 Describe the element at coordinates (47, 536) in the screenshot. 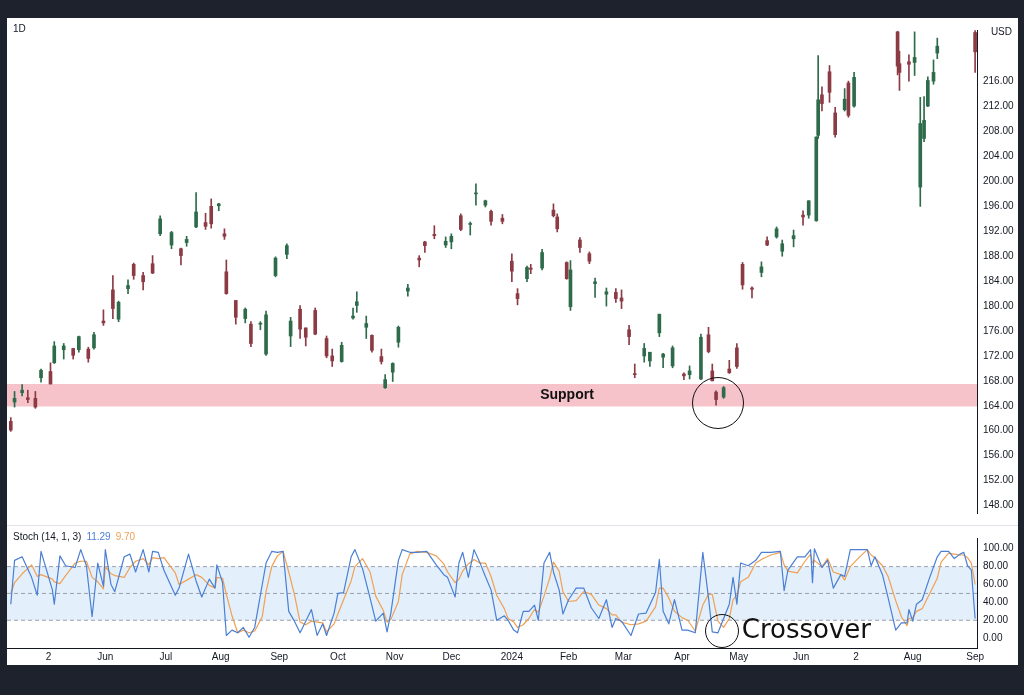

I see `chart-title: Stoch (14, 1, 3)` at that location.